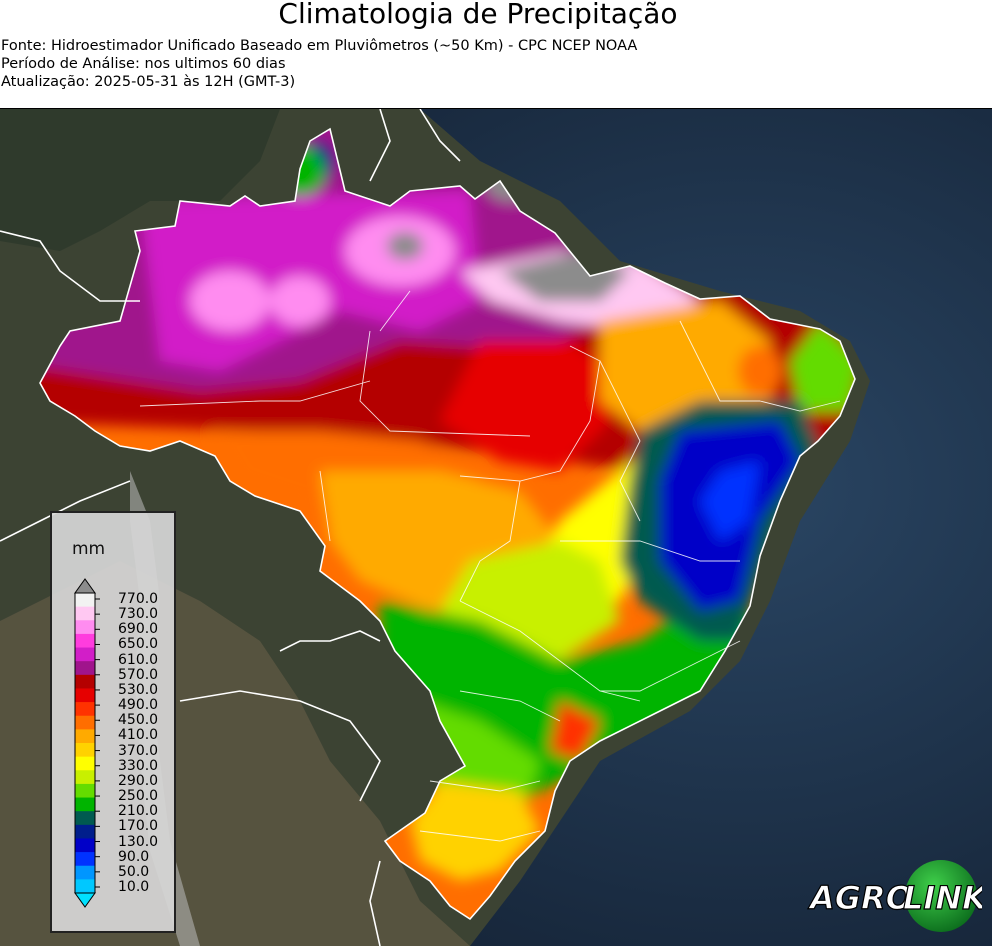  I want to click on colorbar-tick-label: 450.0, so click(138, 720).